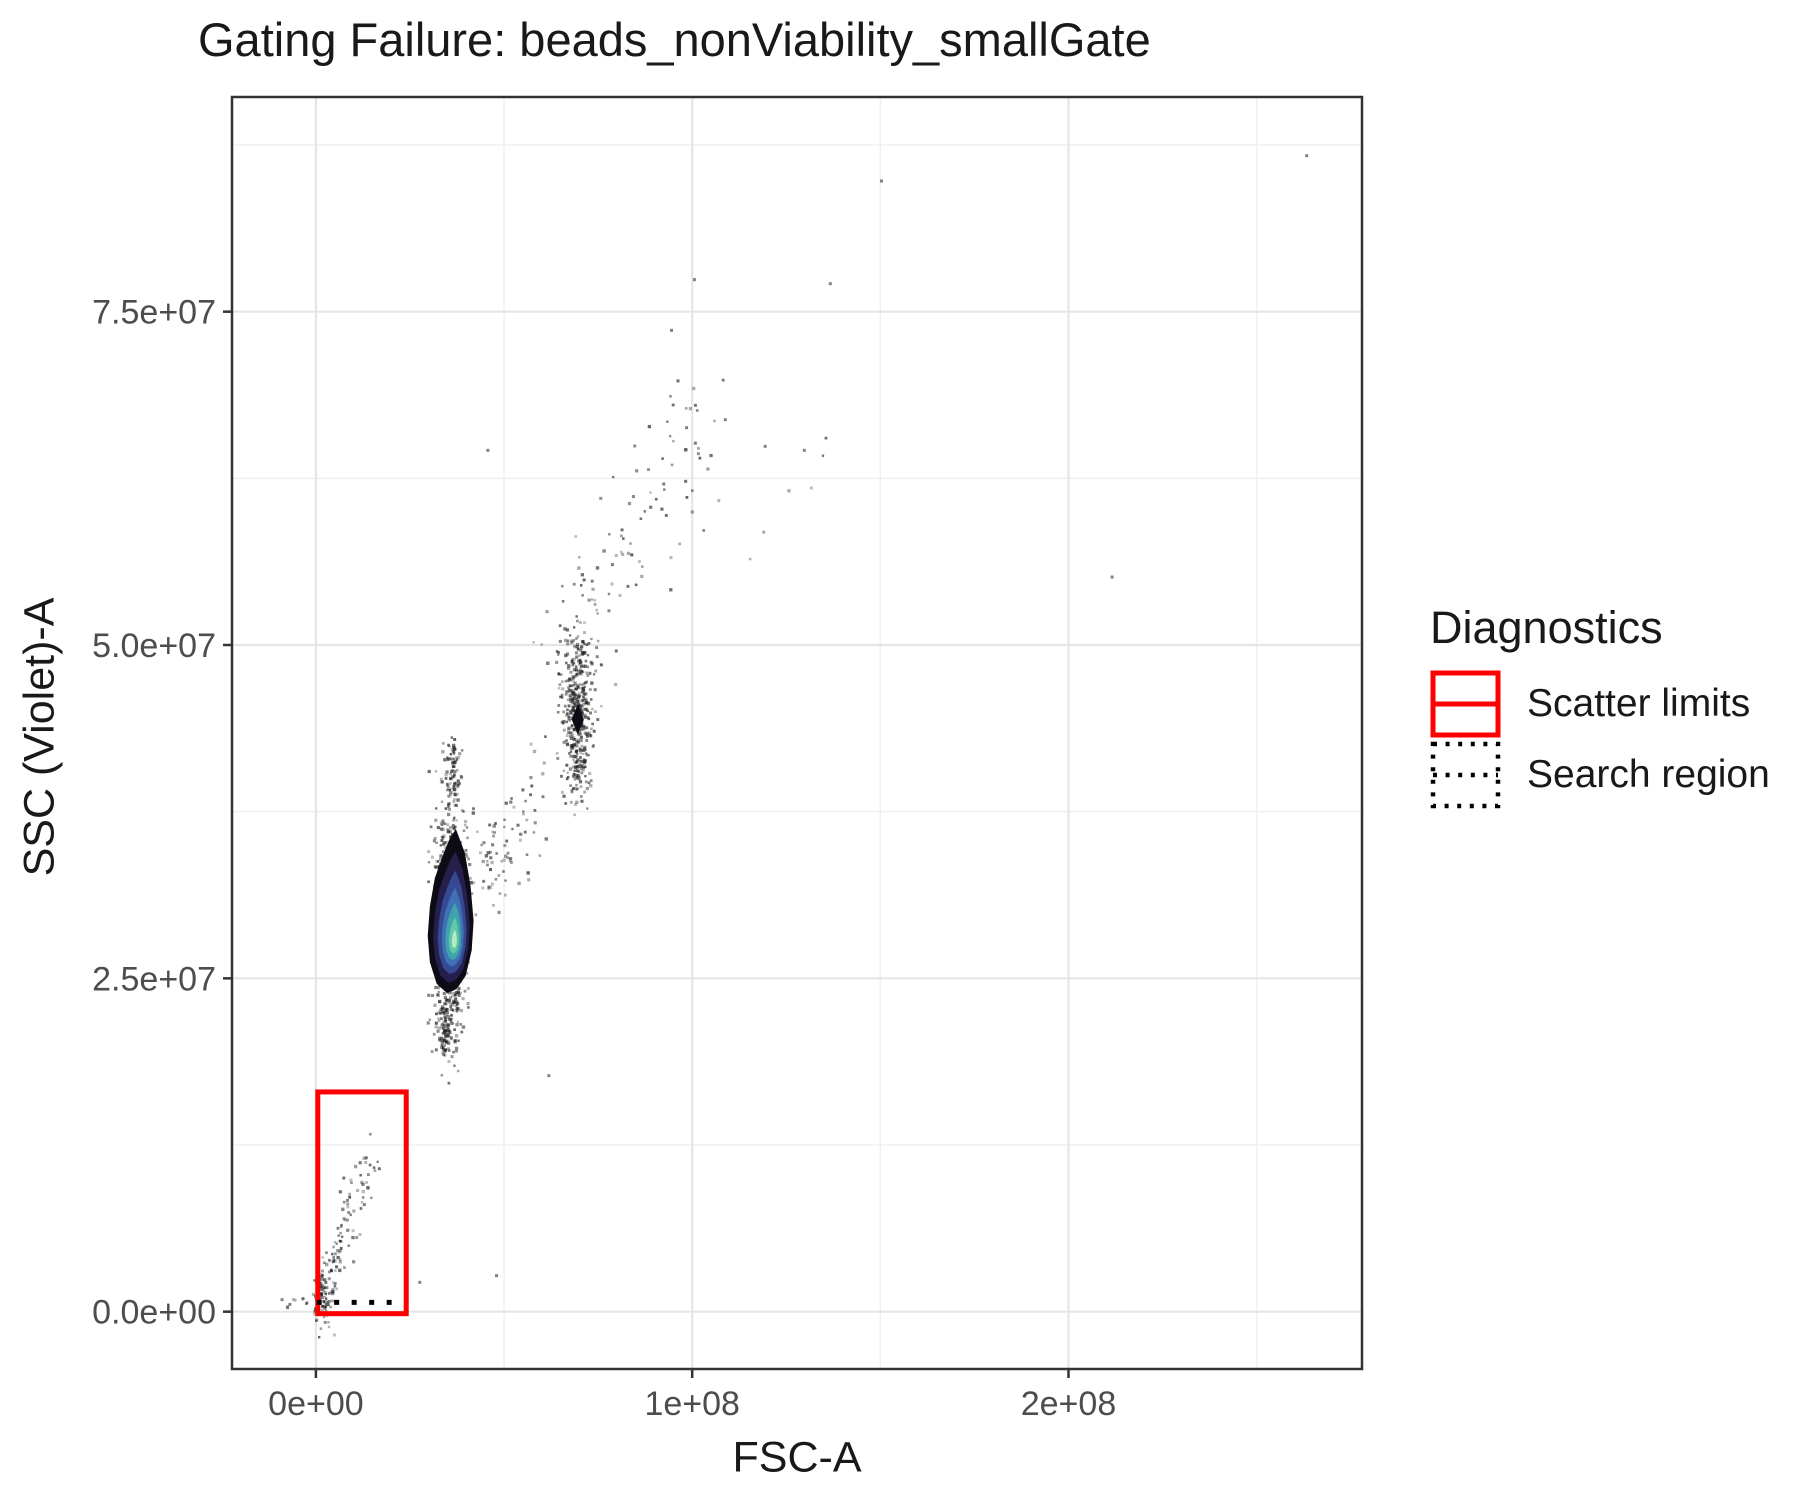  What do you see at coordinates (362, 1203) in the screenshot?
I see `scatter-limits-gate` at bounding box center [362, 1203].